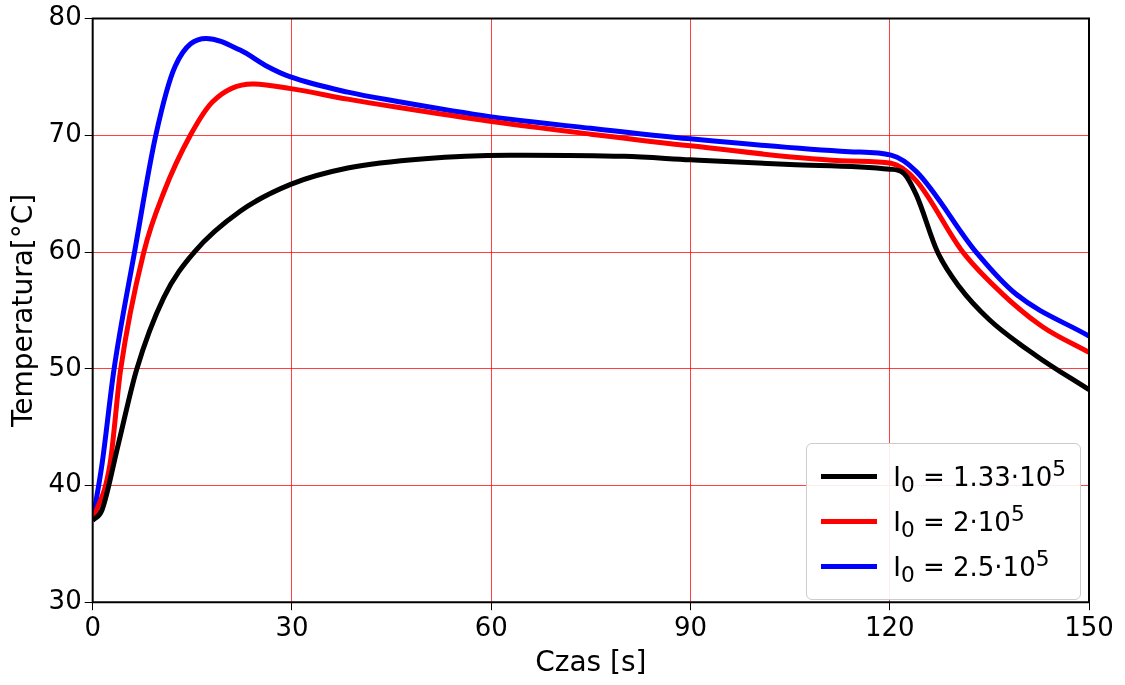 Image resolution: width=1125 pixels, height=685 pixels. Describe the element at coordinates (959, 522) in the screenshot. I see `legend-label: I$_{0}$ = 2·10$^{5}$` at that location.